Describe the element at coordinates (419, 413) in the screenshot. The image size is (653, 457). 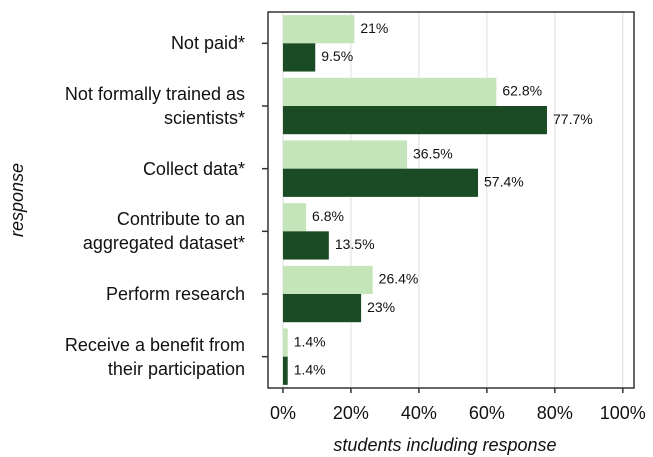
I see `x-tick-label: 40%` at that location.